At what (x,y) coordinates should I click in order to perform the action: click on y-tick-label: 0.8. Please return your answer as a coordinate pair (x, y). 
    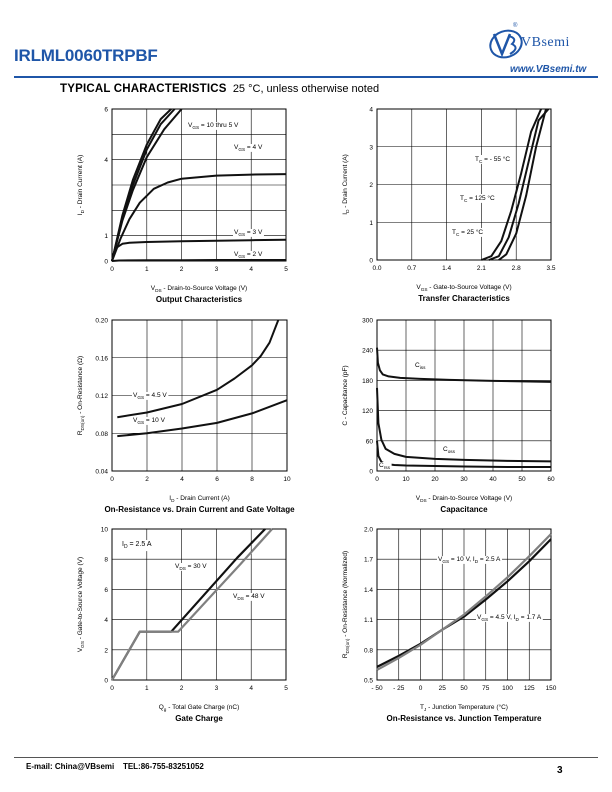
    Looking at the image, I should click on (368, 650).